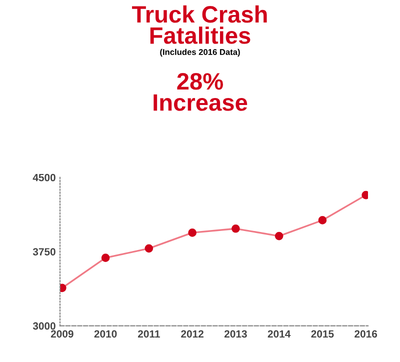 Image resolution: width=400 pixels, height=362 pixels. Describe the element at coordinates (200, 52) in the screenshot. I see `chart-subtitle: (Includes 2016 Data)` at that location.